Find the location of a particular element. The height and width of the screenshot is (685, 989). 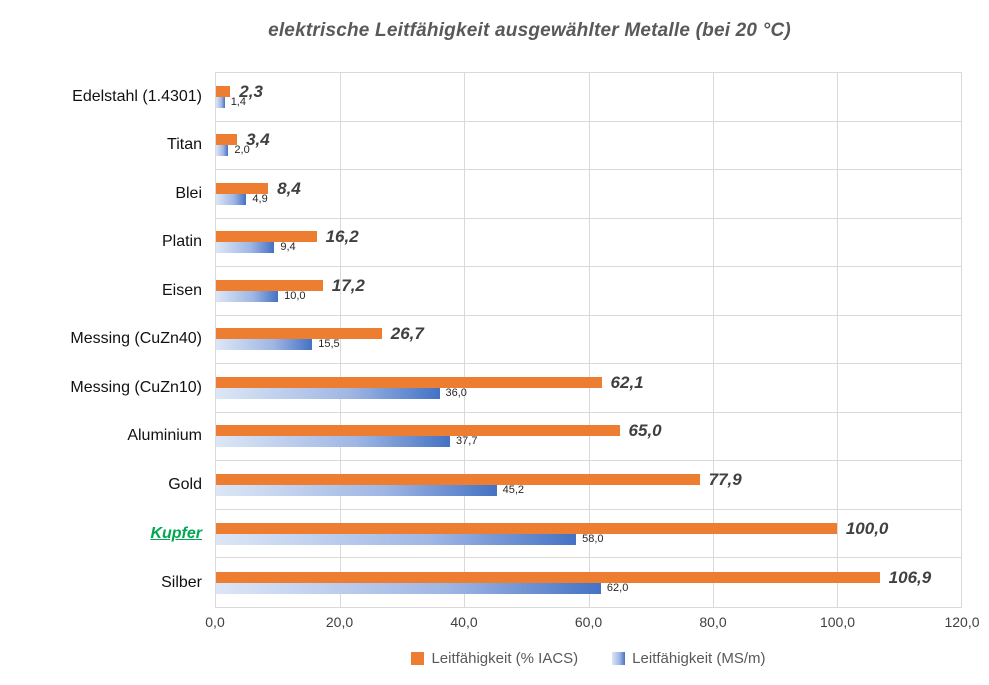

value-label-iacs: 2,3 is located at coordinates (251, 91).